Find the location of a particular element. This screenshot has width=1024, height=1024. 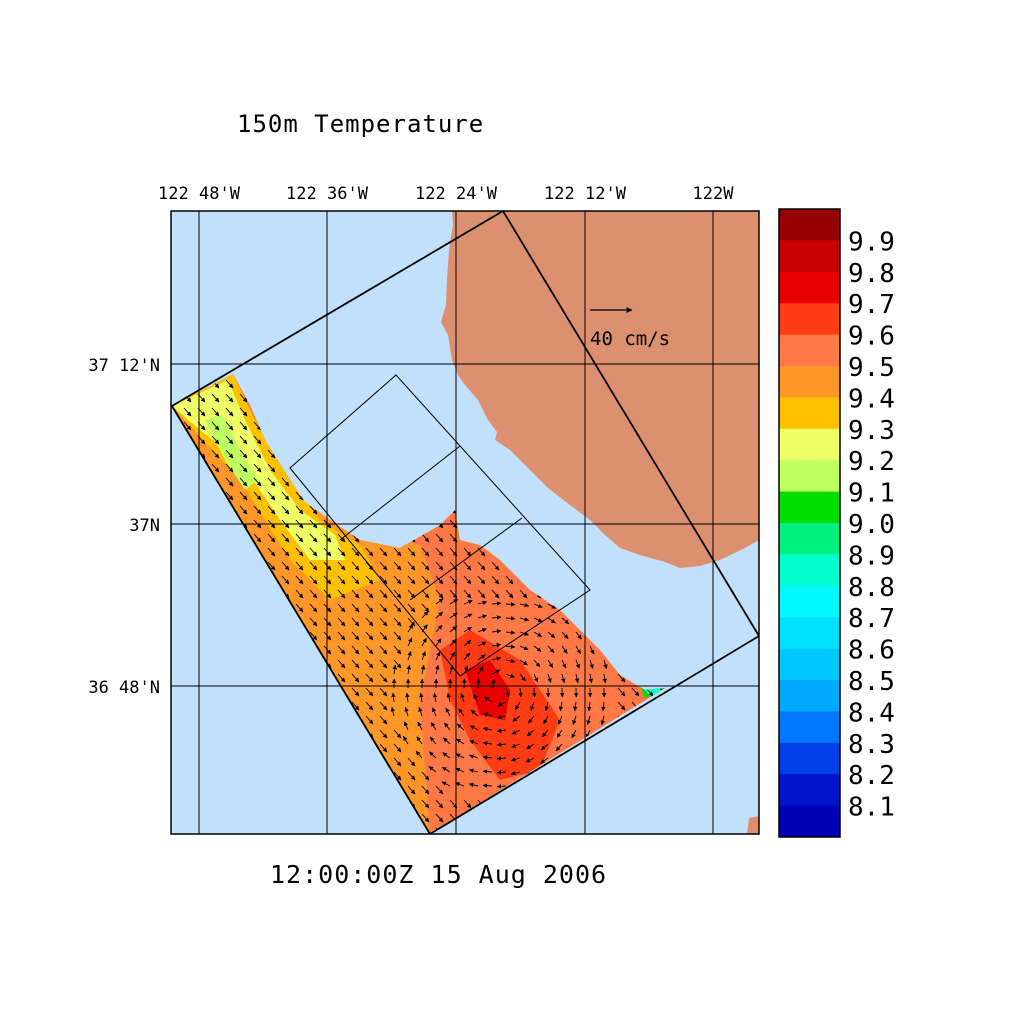

colorbar-frame is located at coordinates (809, 523).